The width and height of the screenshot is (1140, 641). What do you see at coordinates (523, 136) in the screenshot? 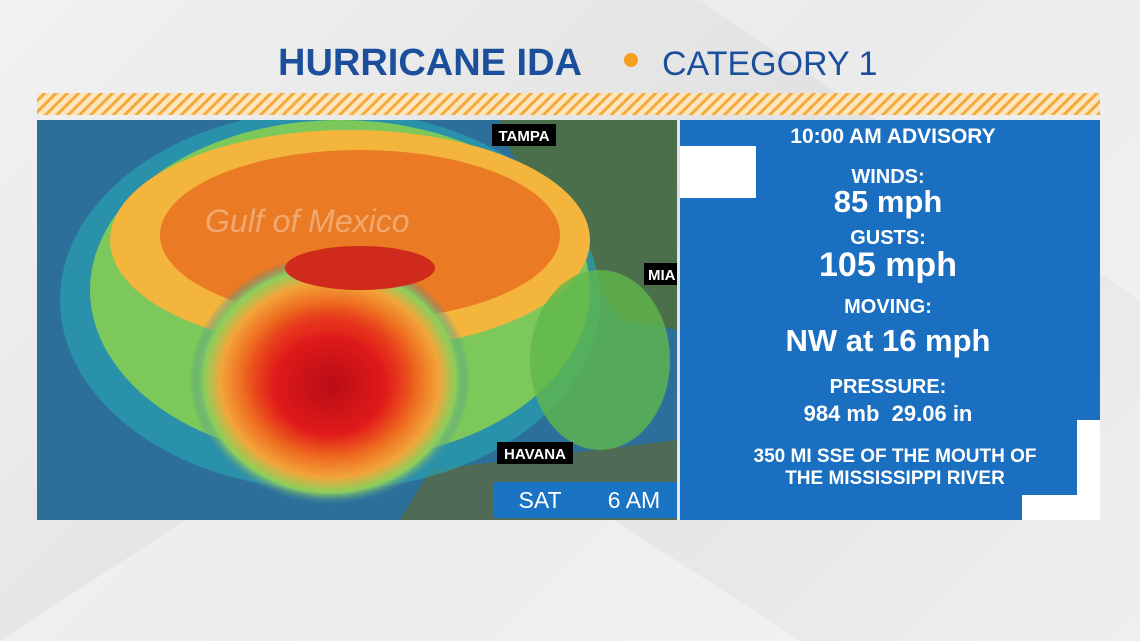
I see `city-label: TAMPA` at bounding box center [523, 136].